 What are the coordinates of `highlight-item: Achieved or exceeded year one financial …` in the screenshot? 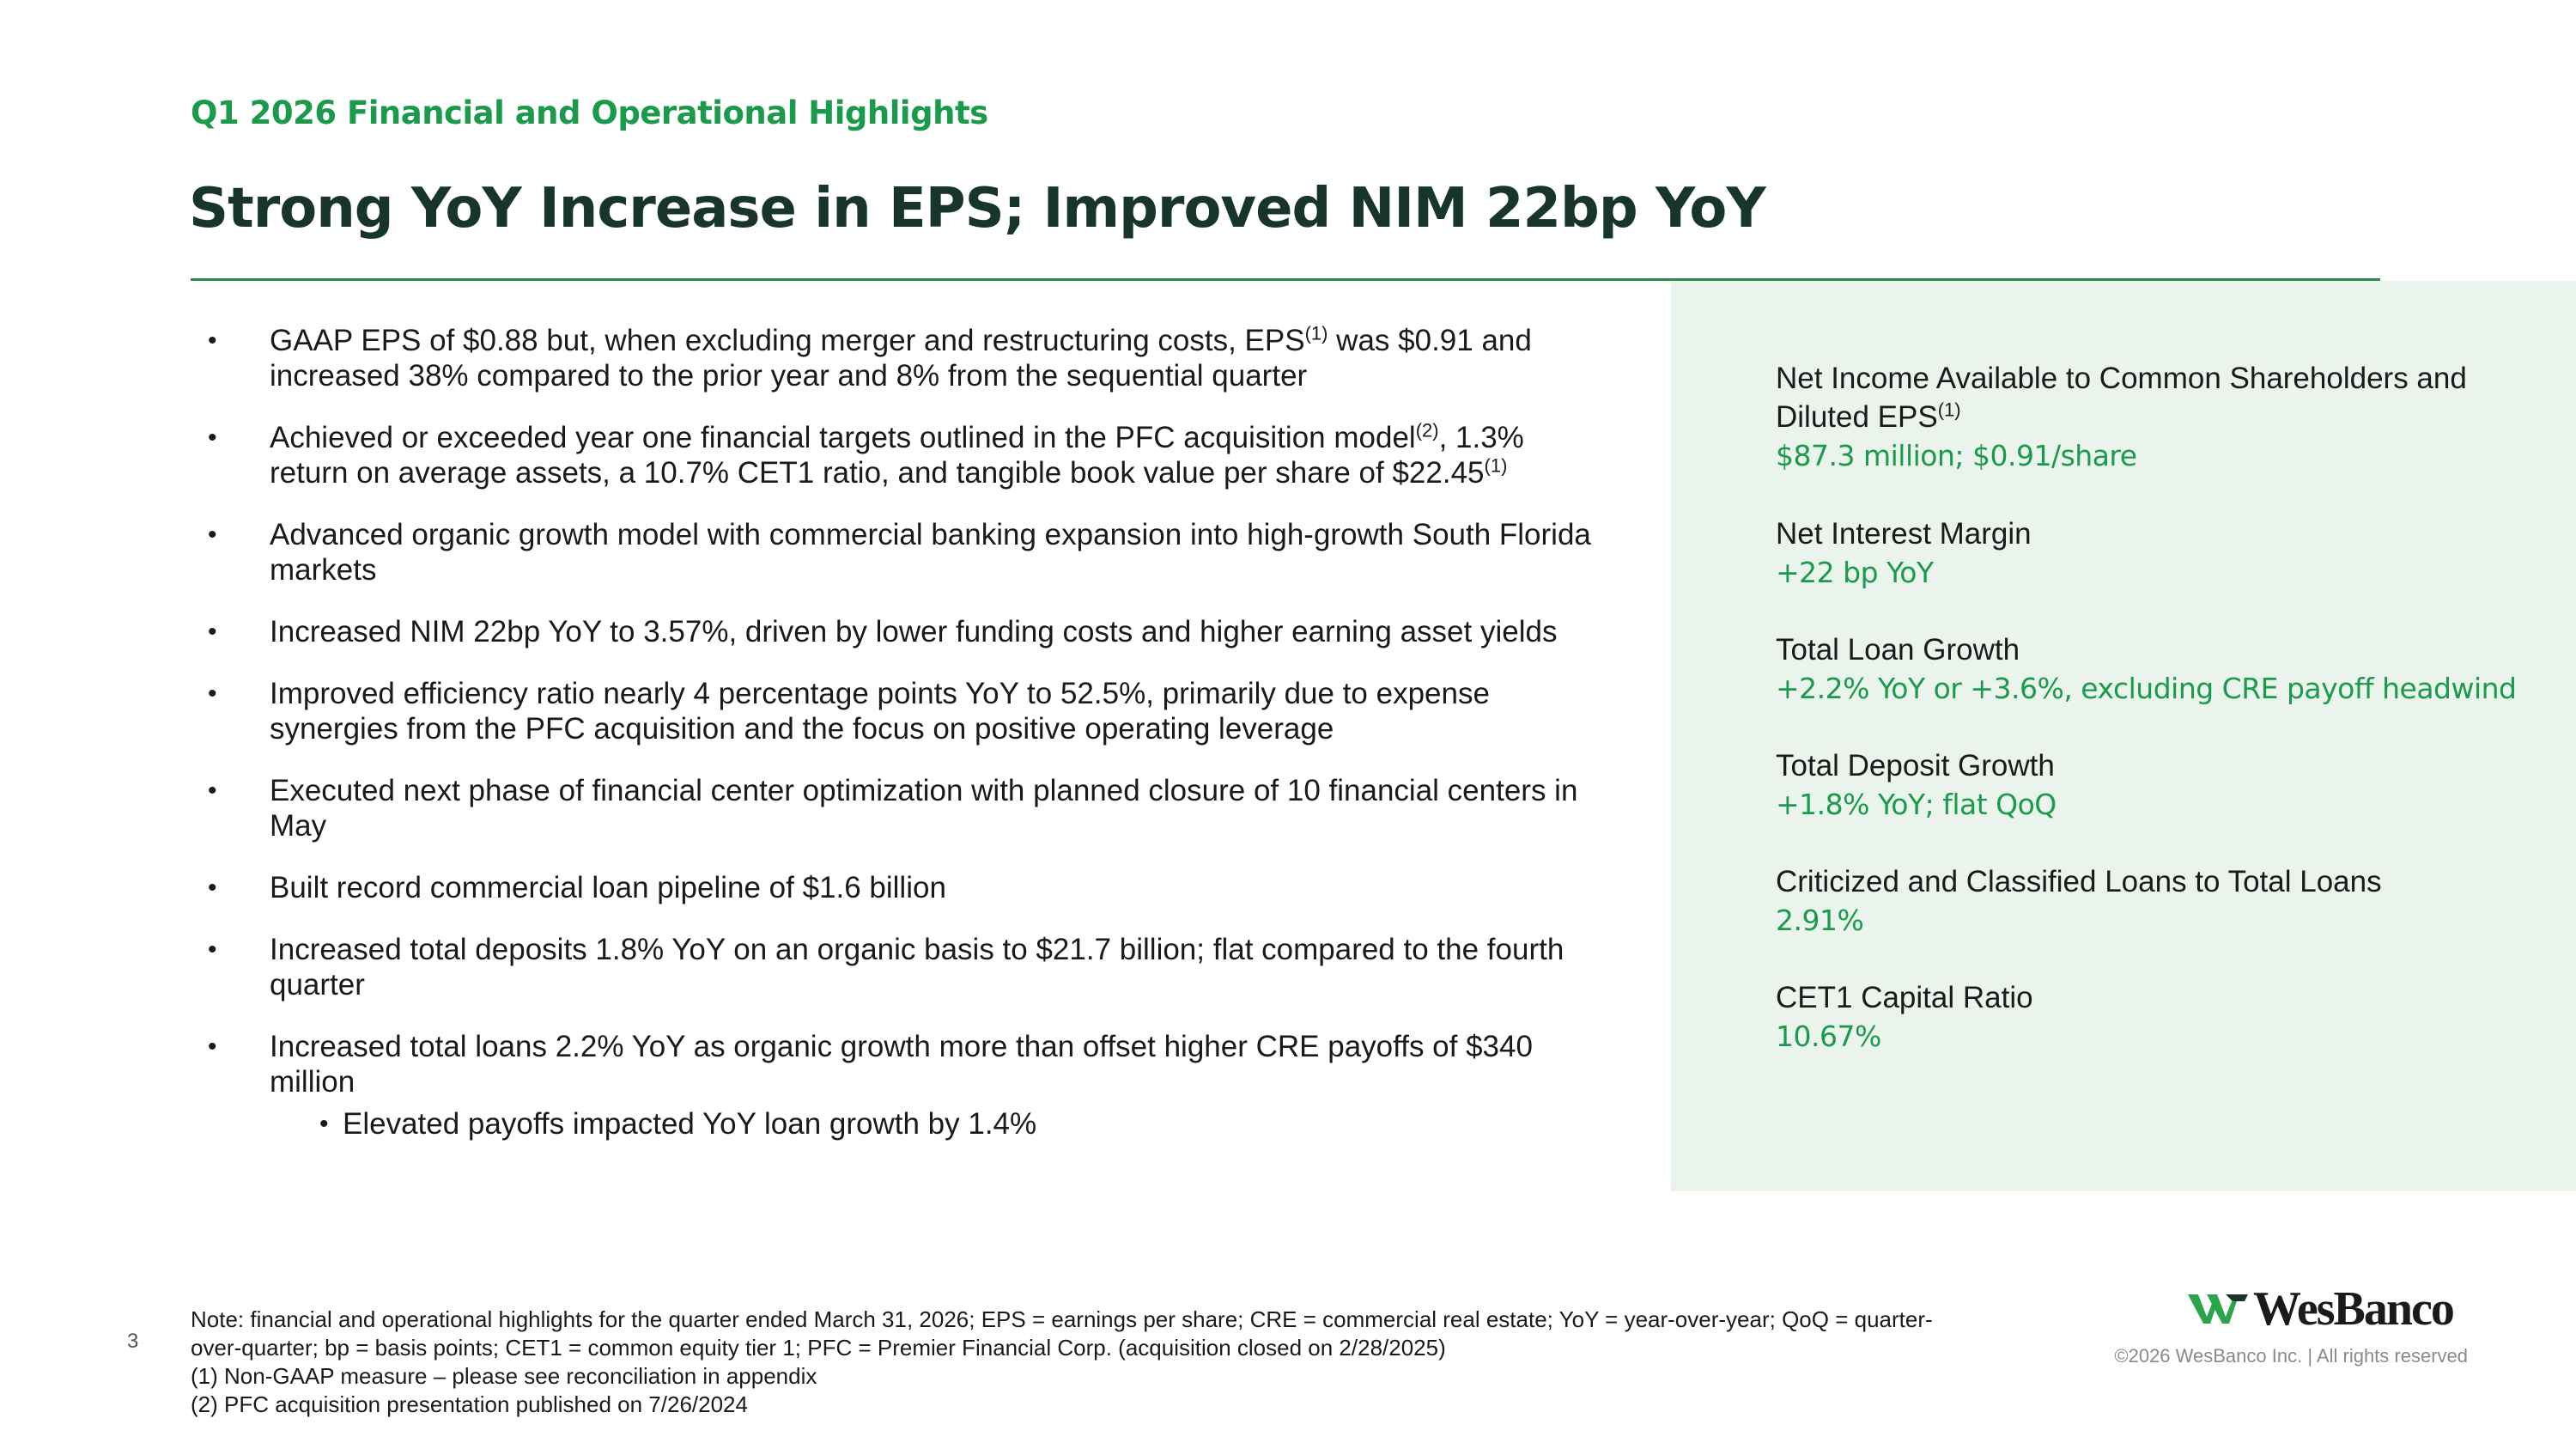 It's located at (895, 455).